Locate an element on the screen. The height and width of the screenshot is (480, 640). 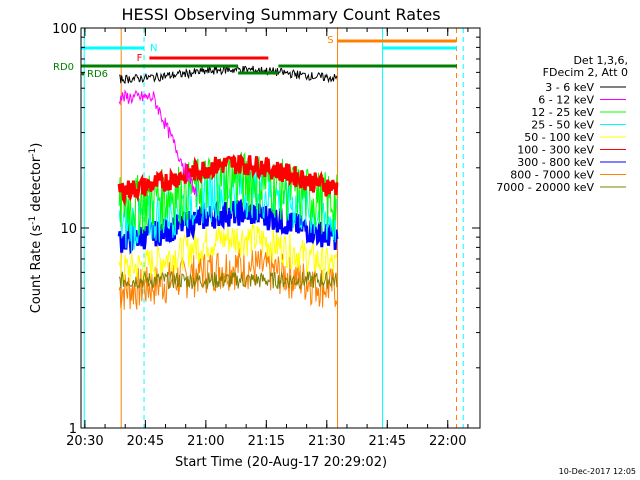
legend-header-1: FDecim 2, Att 0 is located at coordinates (585, 72).